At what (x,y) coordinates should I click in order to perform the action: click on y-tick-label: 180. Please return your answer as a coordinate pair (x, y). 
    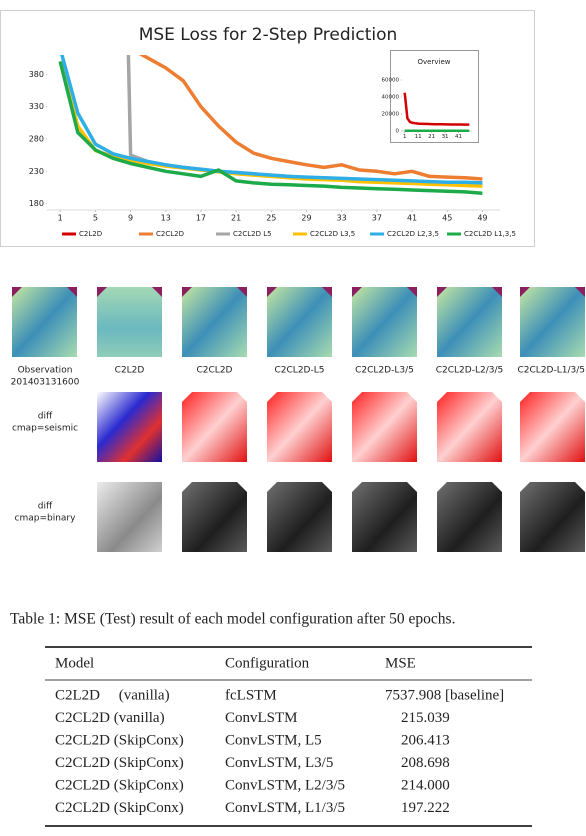
    Looking at the image, I should click on (36, 203).